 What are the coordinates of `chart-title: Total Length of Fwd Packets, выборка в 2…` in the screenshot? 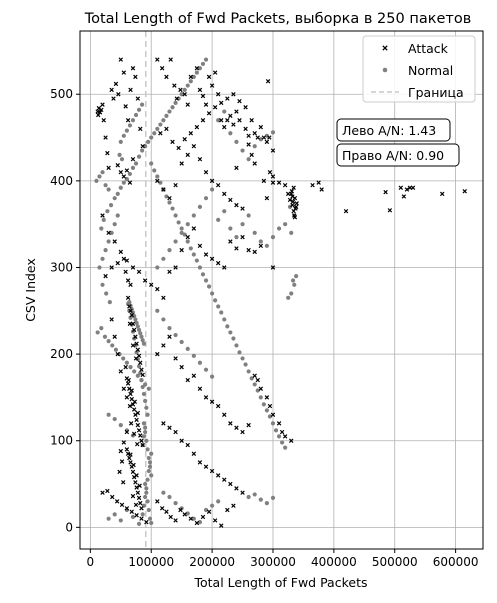 It's located at (278, 19).